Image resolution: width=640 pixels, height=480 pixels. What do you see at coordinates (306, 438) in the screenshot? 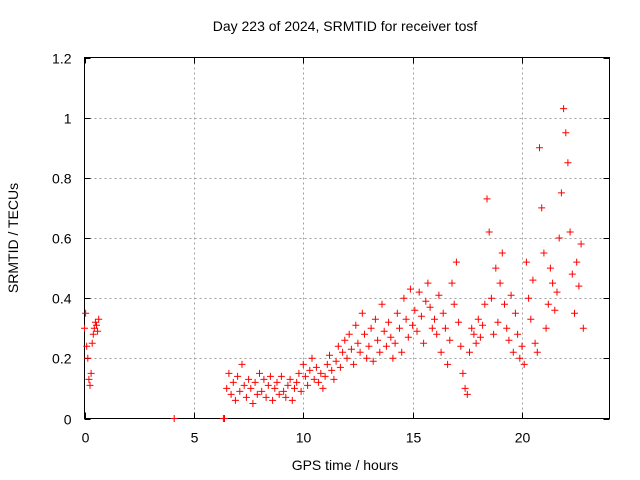
I see `x-tick-labels: 0 5 10 15 20` at bounding box center [306, 438].